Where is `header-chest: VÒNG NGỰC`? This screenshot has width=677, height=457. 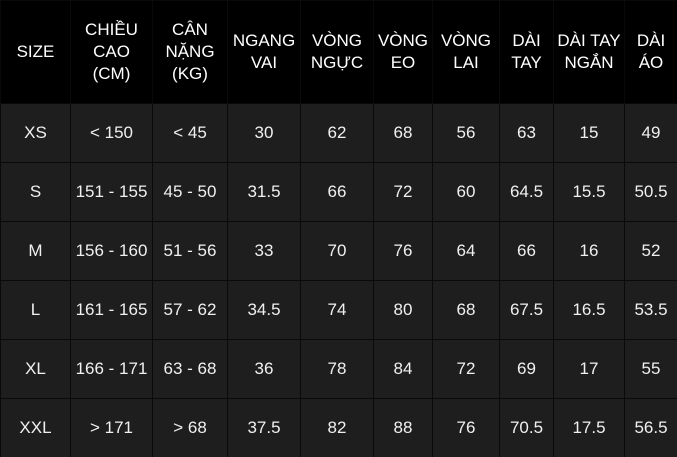 header-chest: VÒNG NGỰC is located at coordinates (337, 52).